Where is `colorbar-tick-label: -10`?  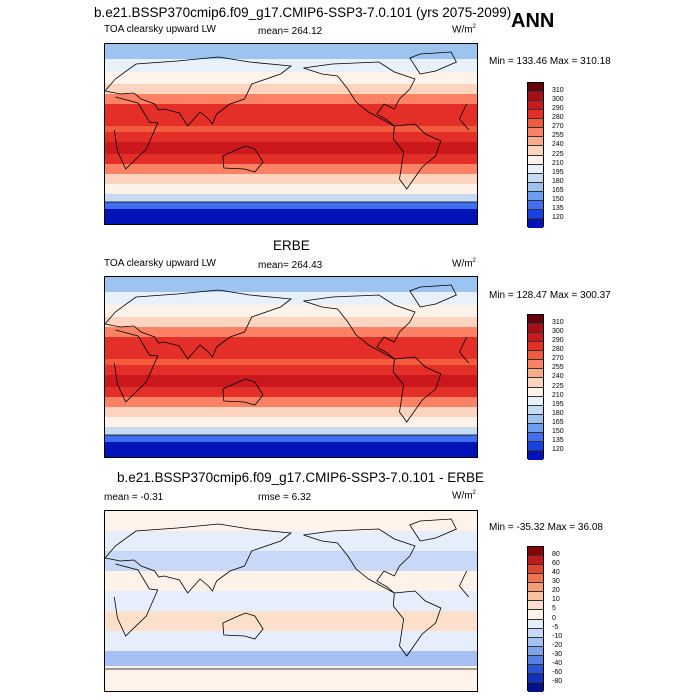 colorbar-tick-label: -10 is located at coordinates (557, 636).